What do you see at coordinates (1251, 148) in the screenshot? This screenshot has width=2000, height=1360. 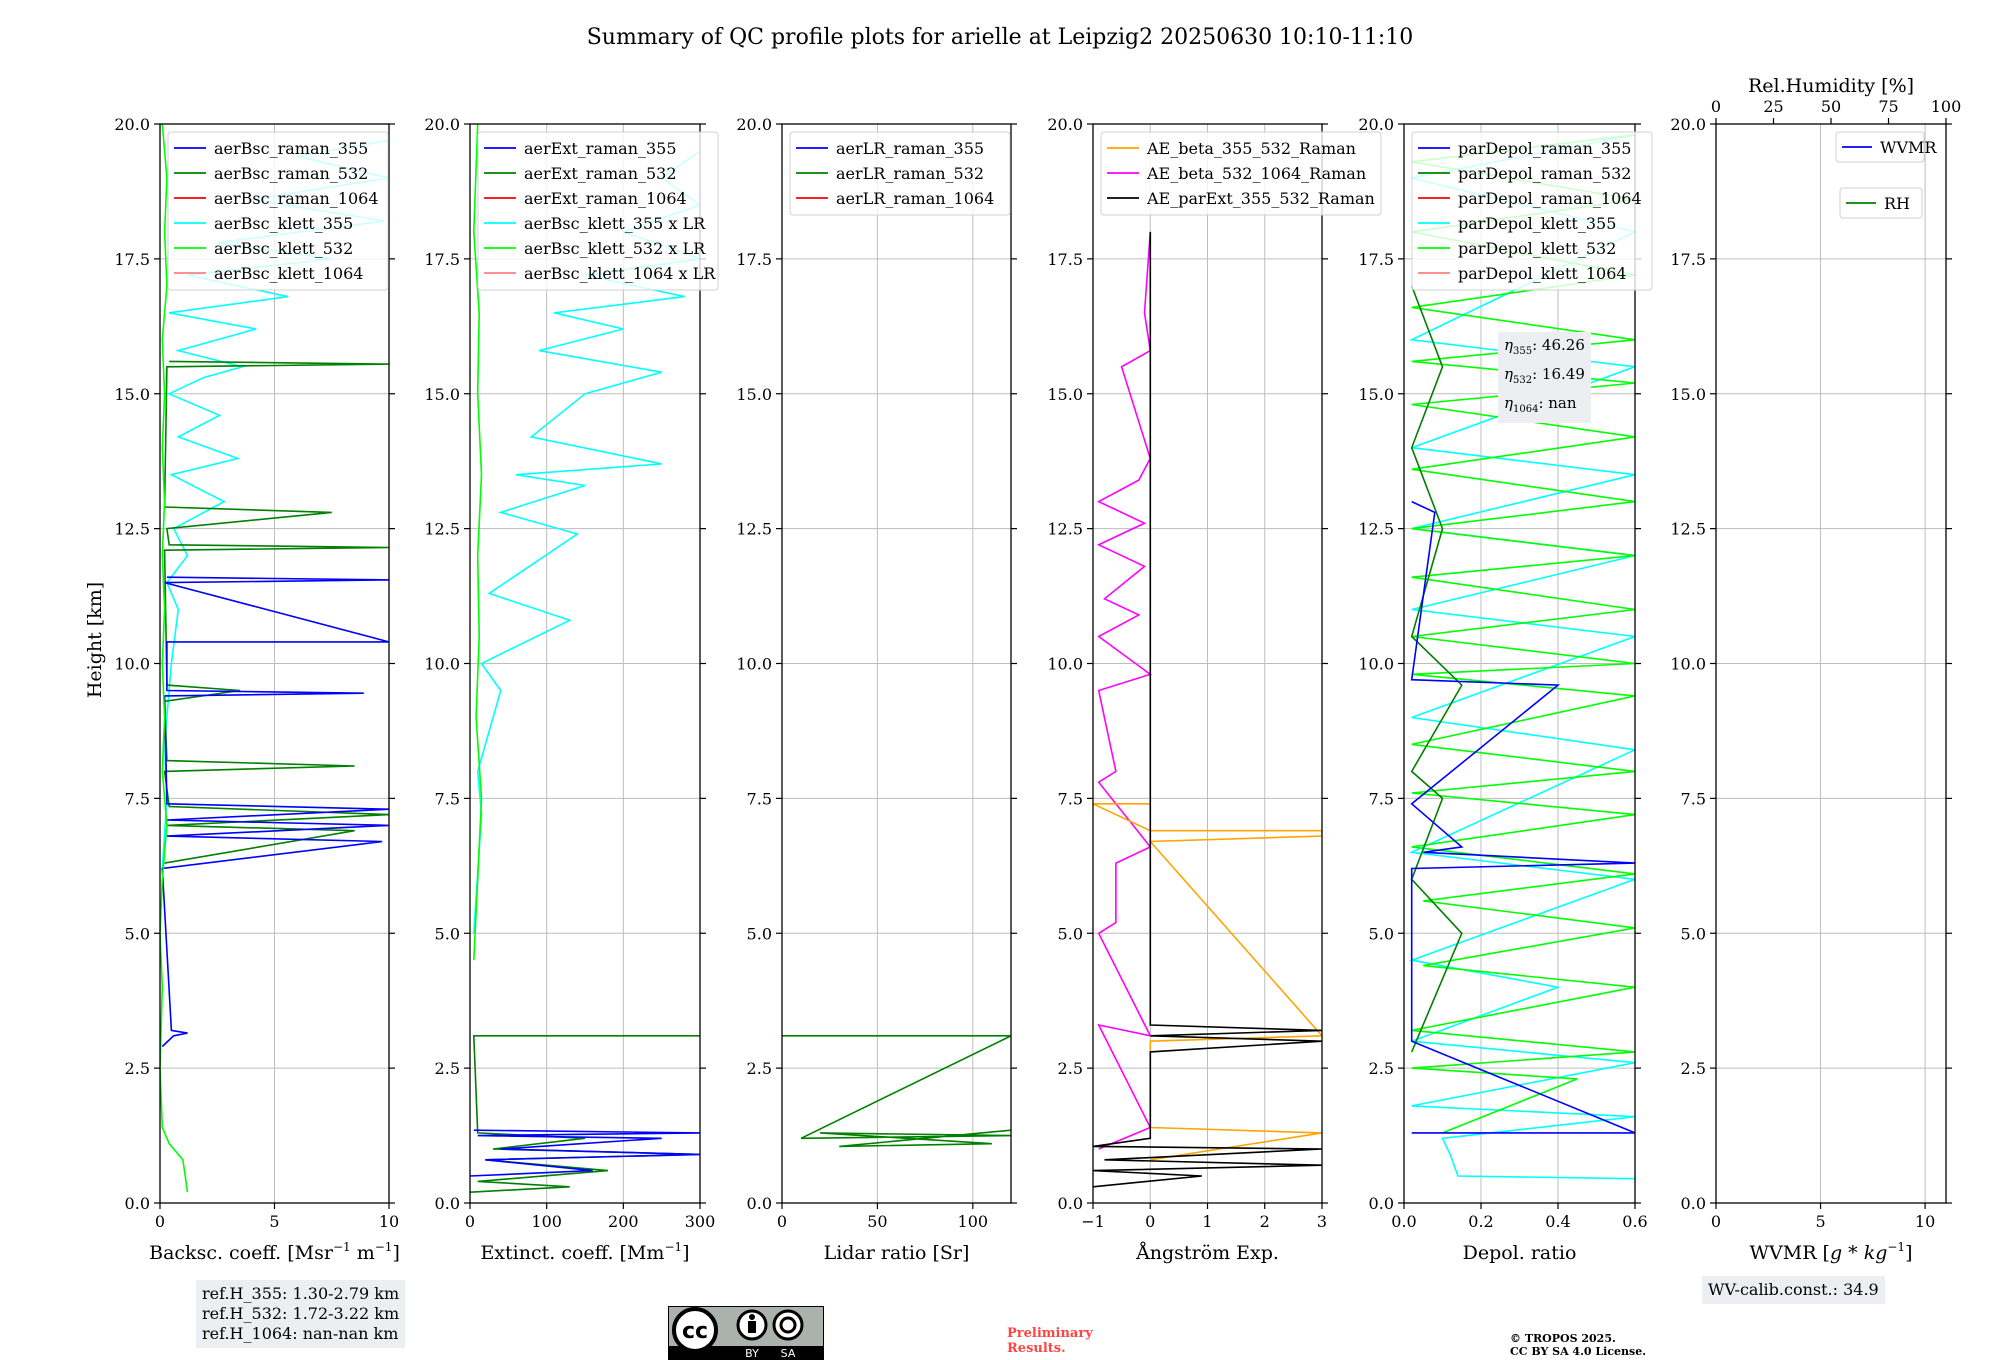 I see `legend-label: AE_beta_355_532_Raman` at bounding box center [1251, 148].